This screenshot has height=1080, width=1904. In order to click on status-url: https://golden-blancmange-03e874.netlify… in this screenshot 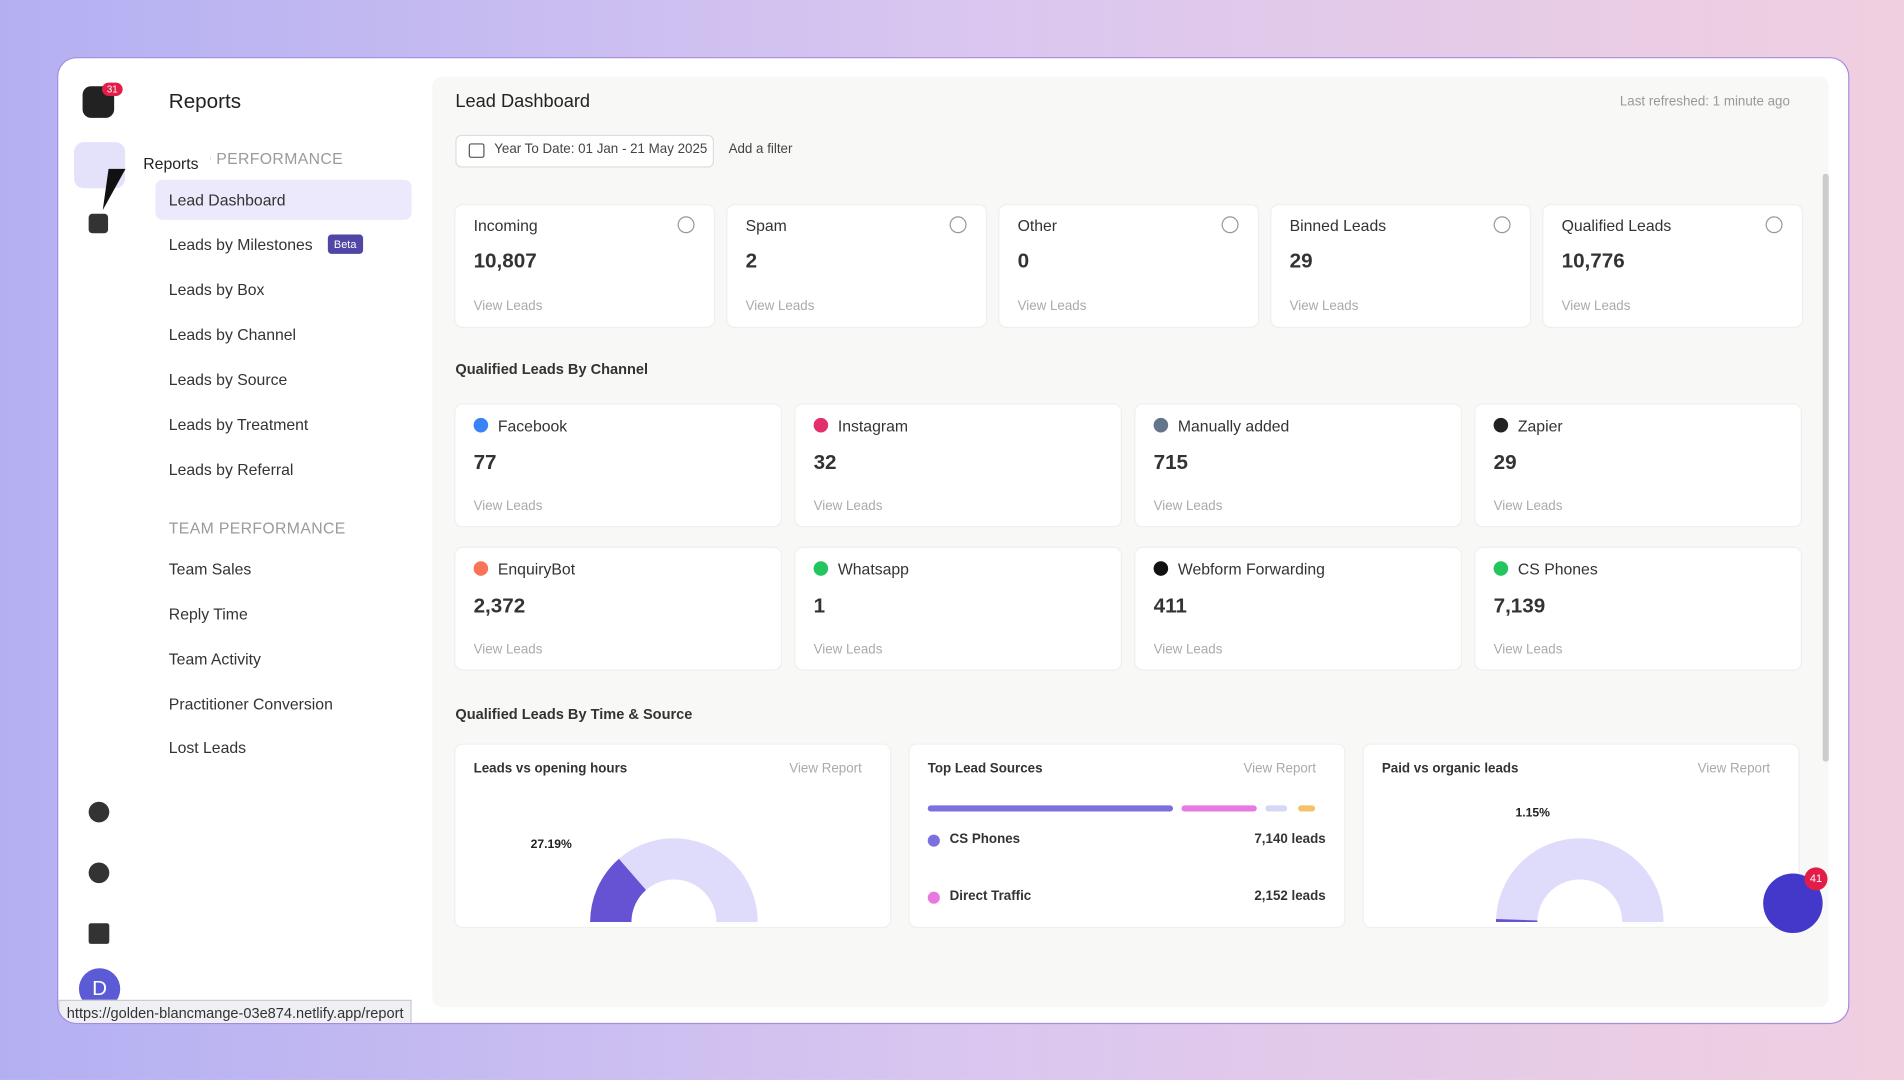, I will do `click(235, 1011)`.